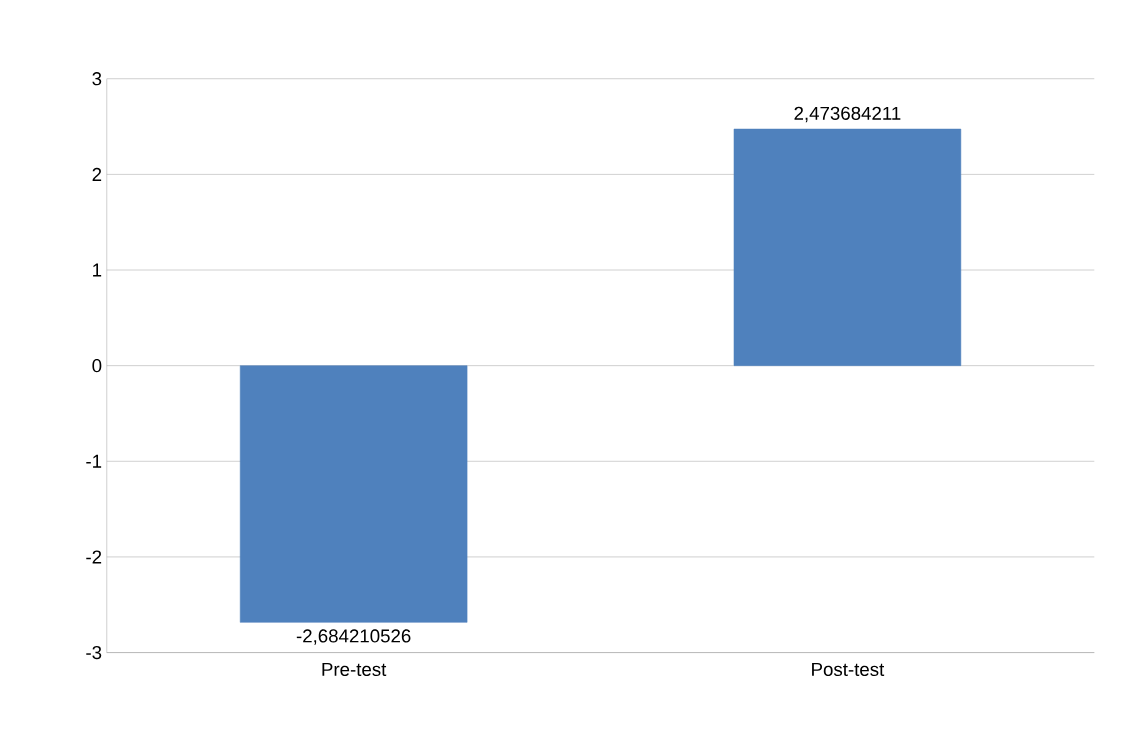  I want to click on data-label: -2,684210526, so click(353, 637).